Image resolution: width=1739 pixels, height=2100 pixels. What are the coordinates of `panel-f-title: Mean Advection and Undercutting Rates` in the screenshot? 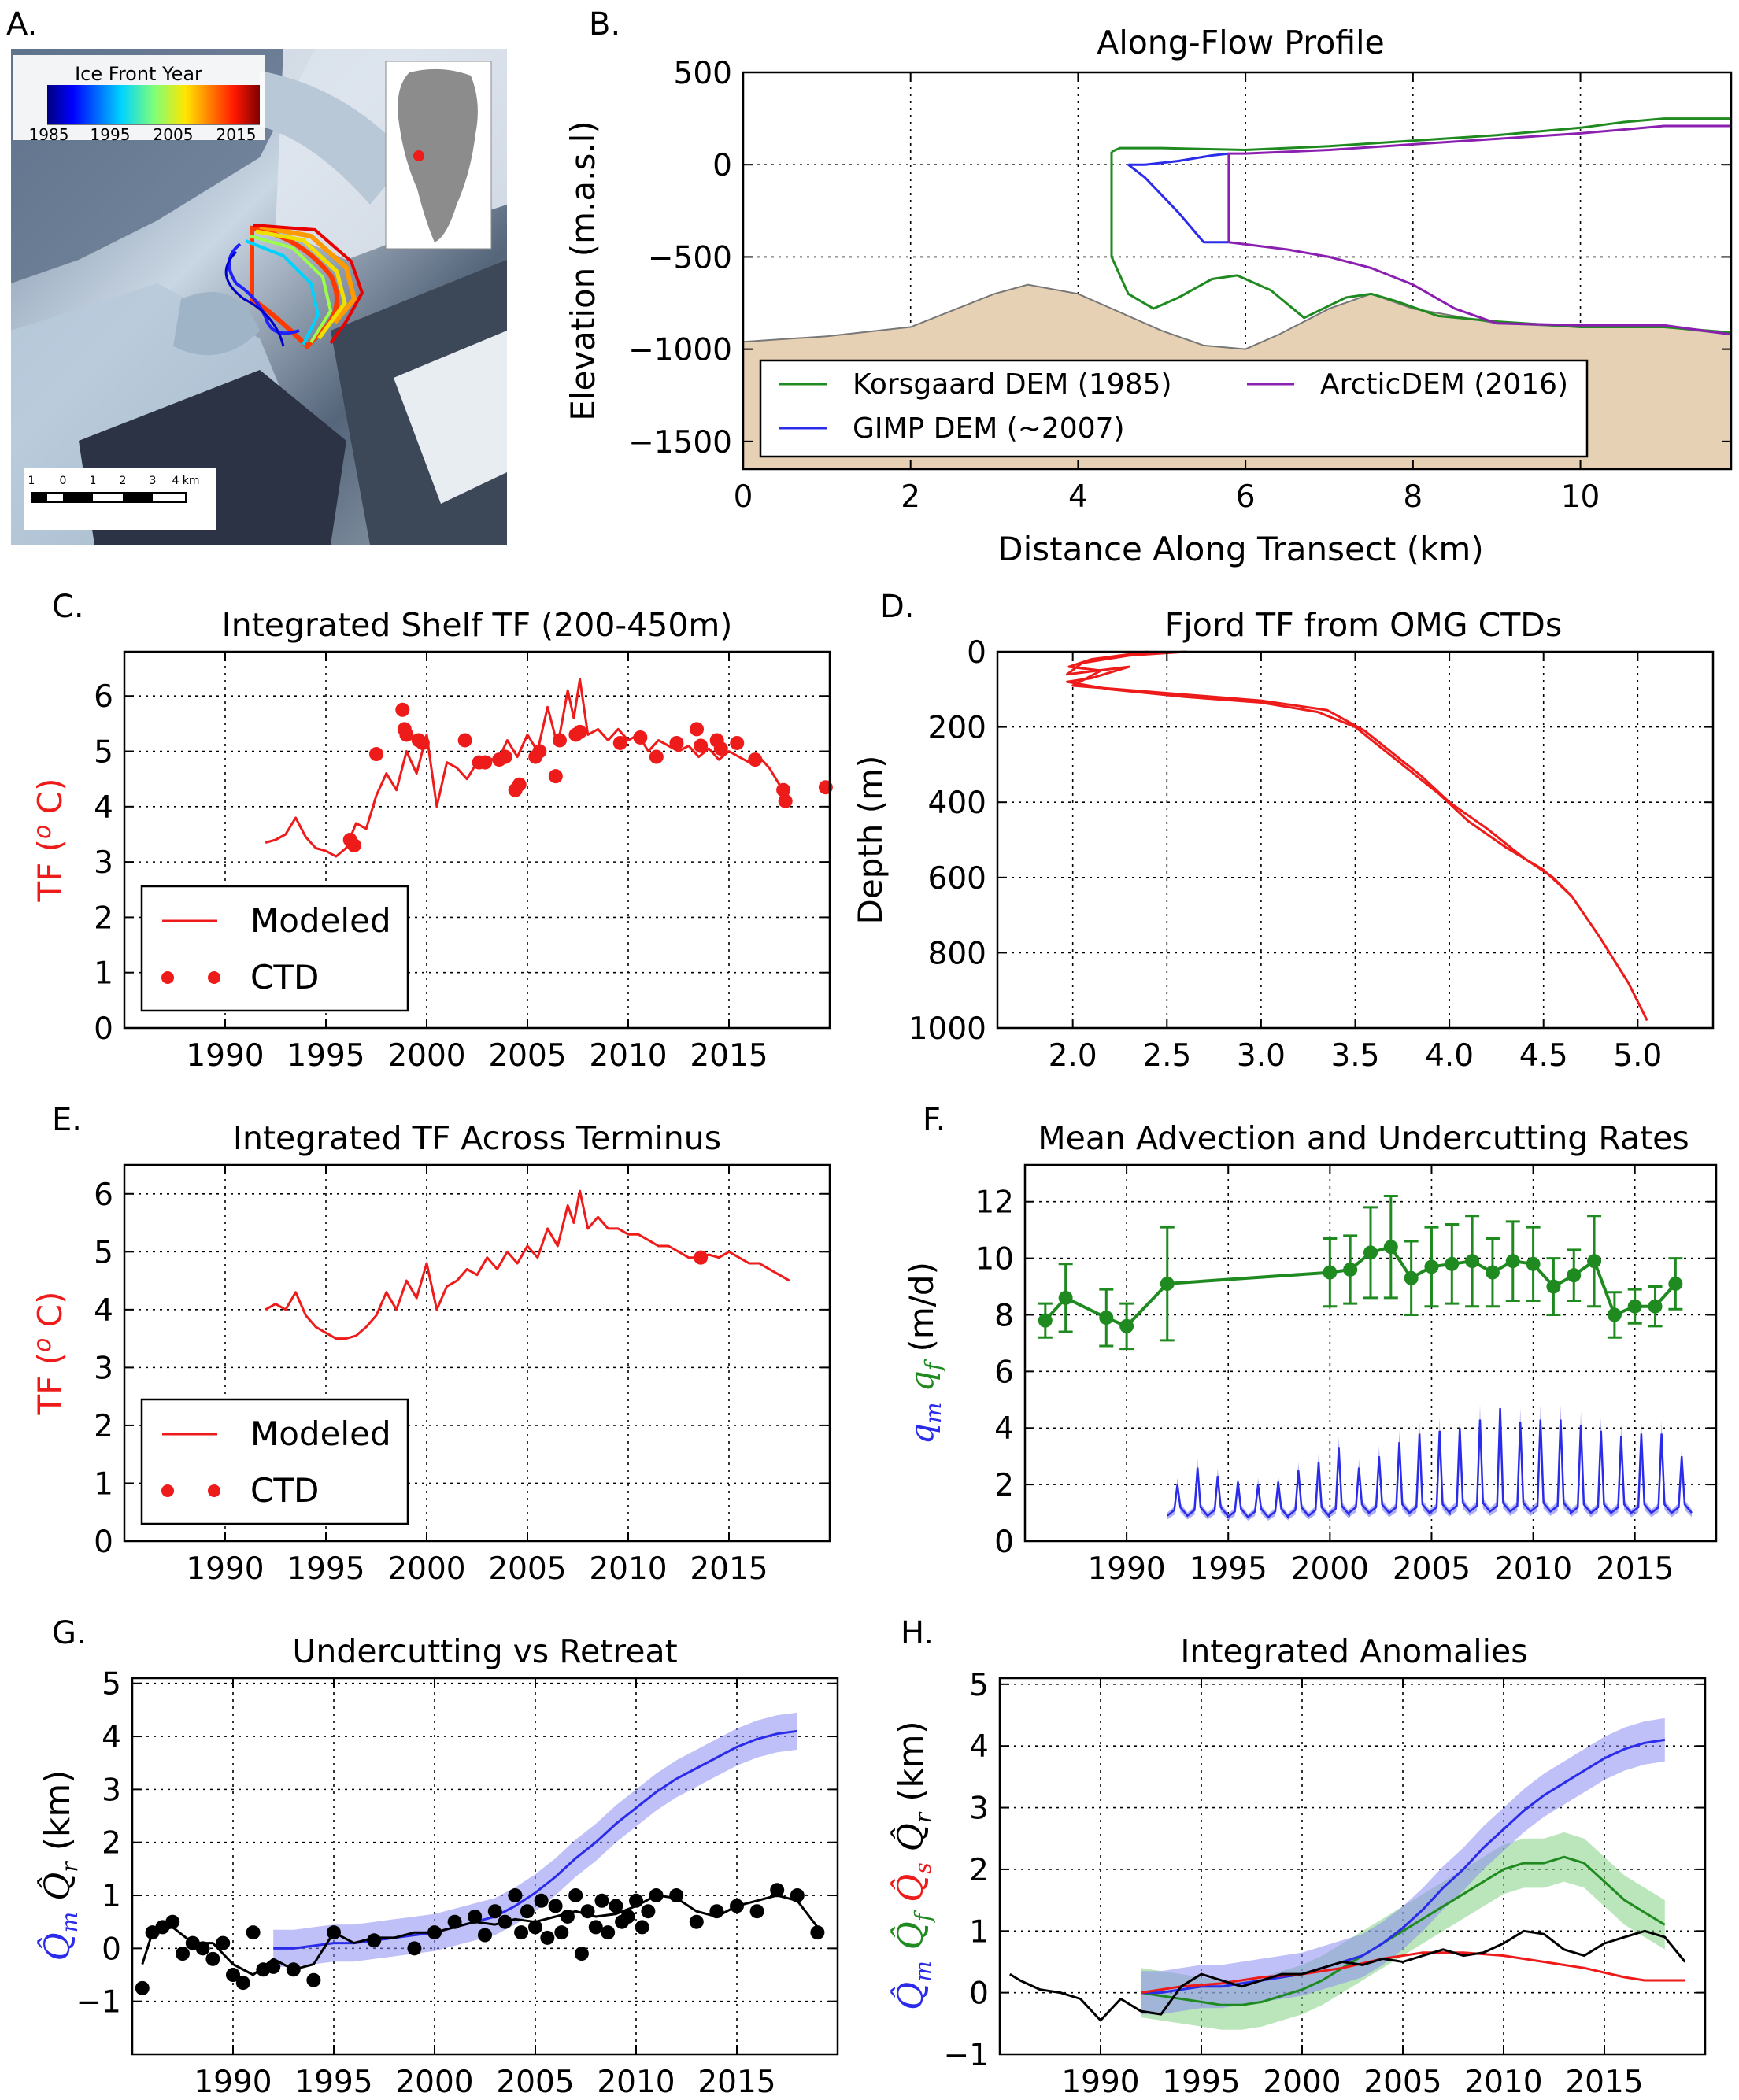 It's located at (1363, 1138).